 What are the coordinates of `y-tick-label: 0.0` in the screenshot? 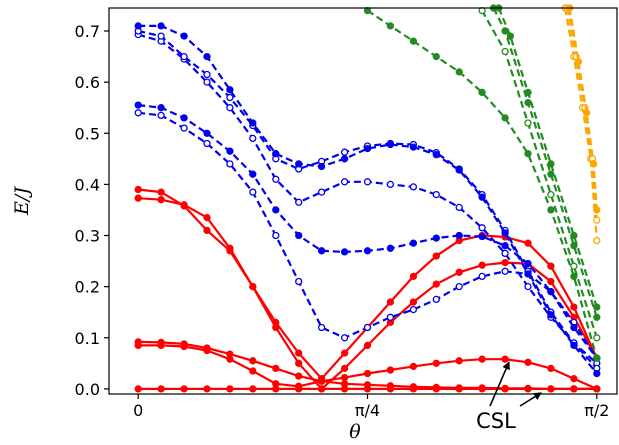 It's located at (87, 389).